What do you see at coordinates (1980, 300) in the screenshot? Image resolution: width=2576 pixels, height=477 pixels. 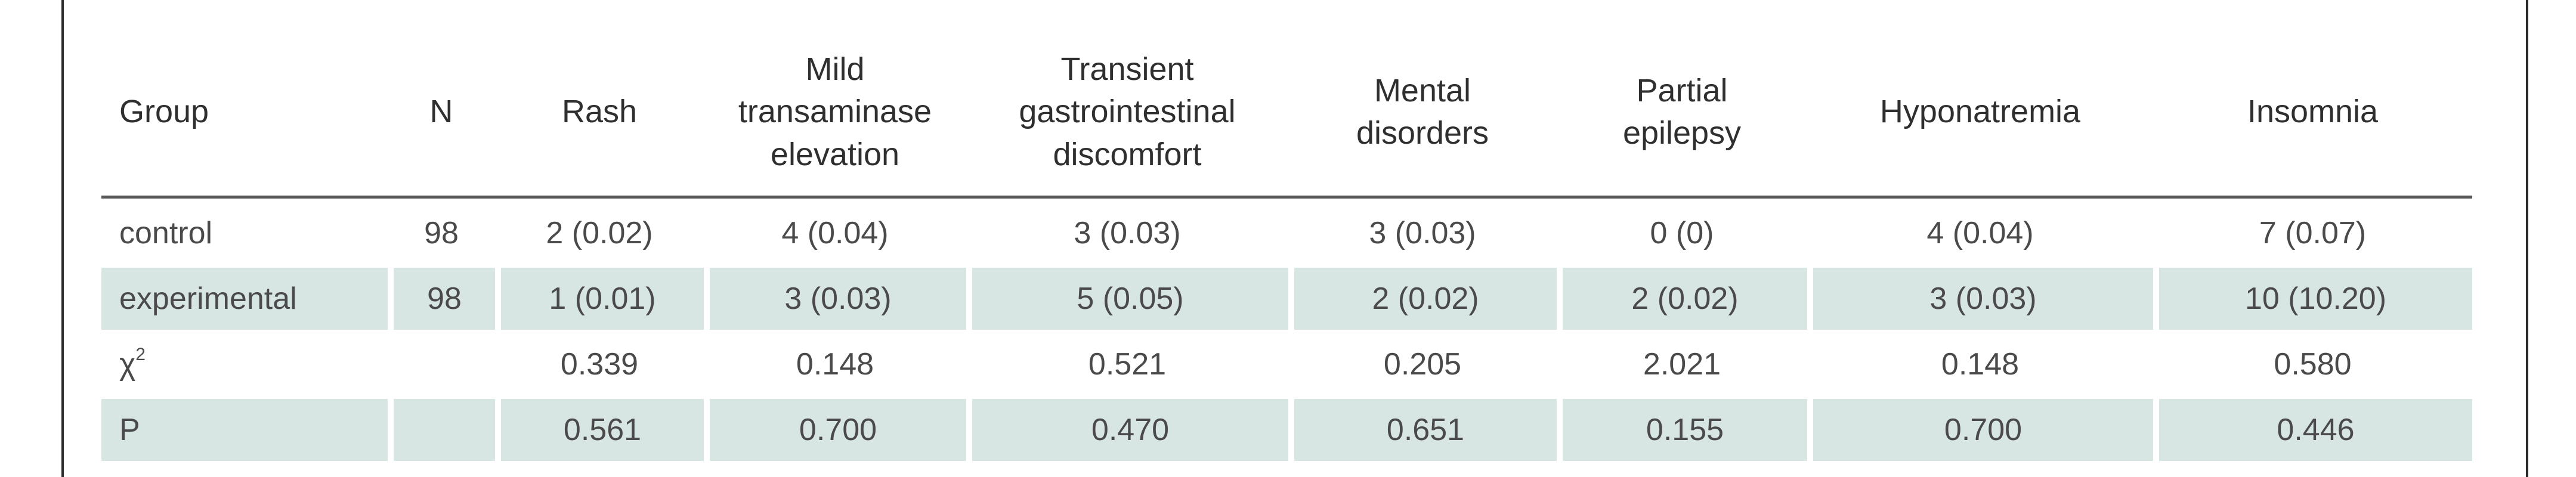 I see `cell-hyponatremia: 3 (0.03)` at bounding box center [1980, 300].